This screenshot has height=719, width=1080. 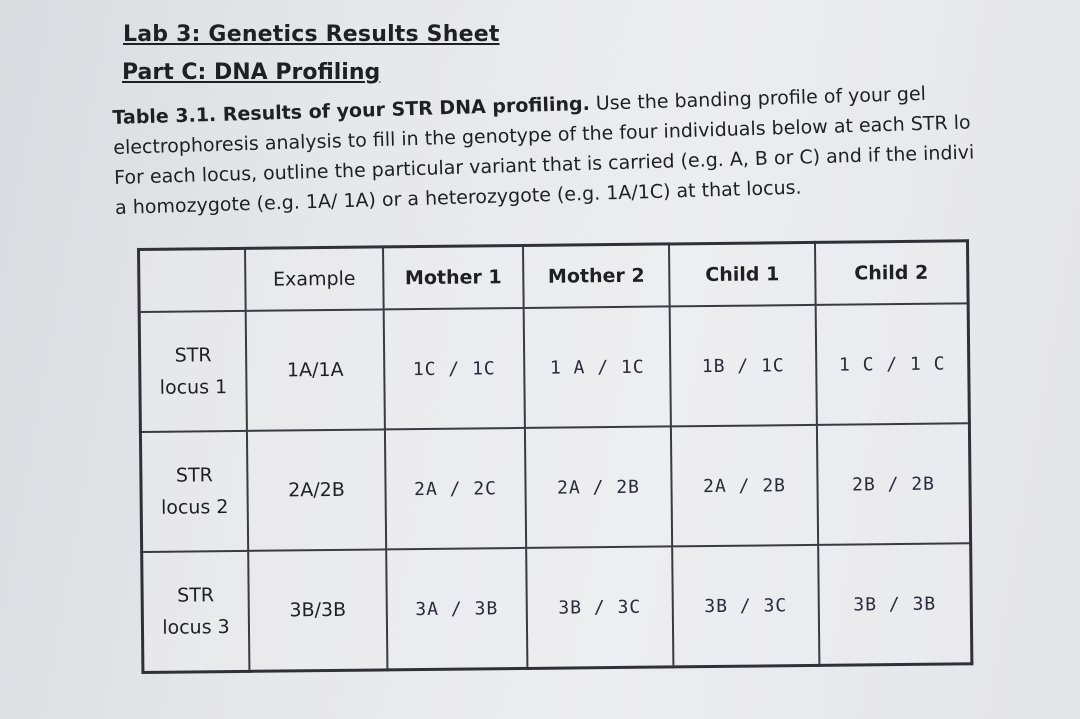 I want to click on locus-label-cell: STR locus 2, so click(x=194, y=491).